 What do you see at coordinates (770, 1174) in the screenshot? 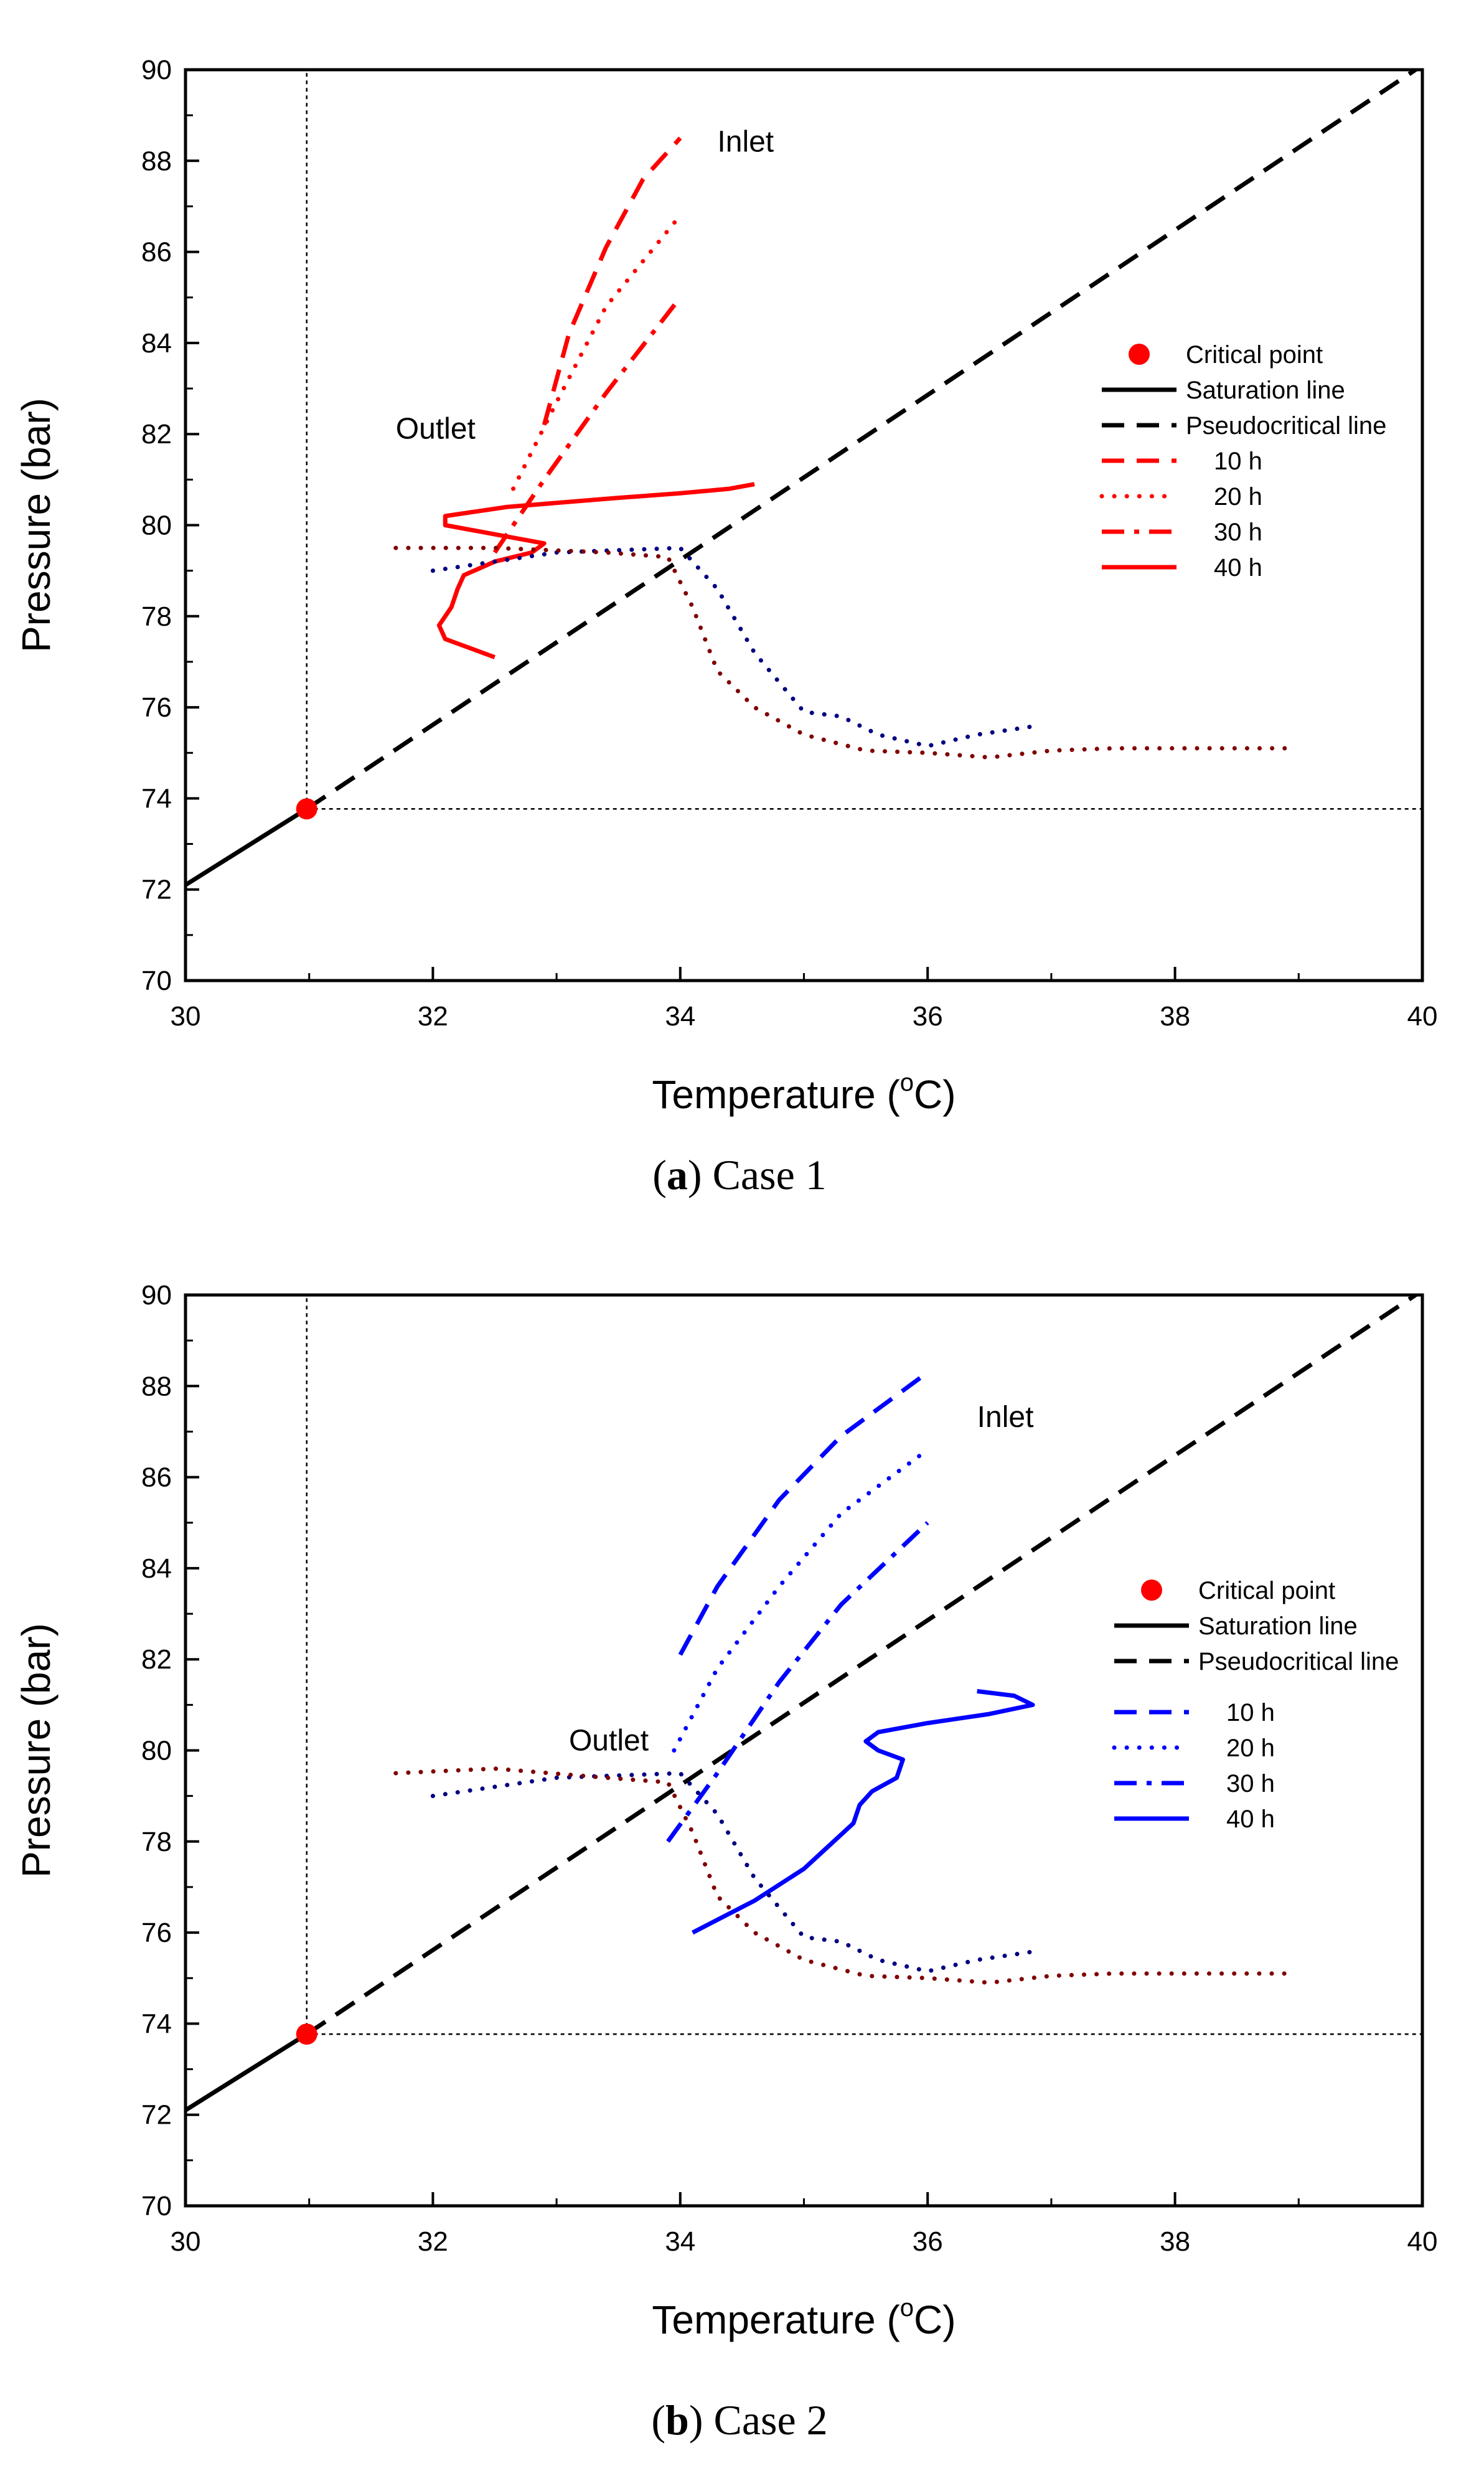
I see `caption-text: Case 1` at bounding box center [770, 1174].